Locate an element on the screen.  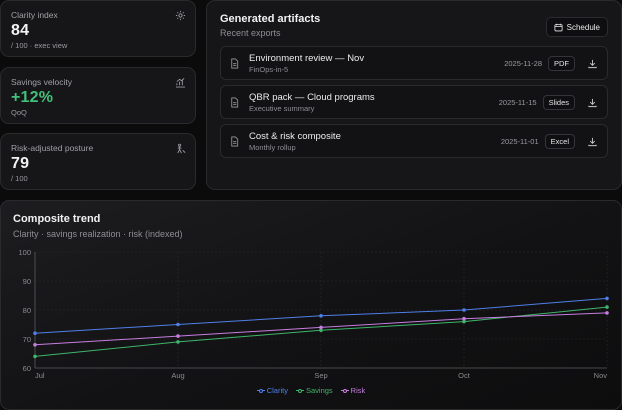
kpi-card-savings: Savings velocity +12% QoQ is located at coordinates (98, 95).